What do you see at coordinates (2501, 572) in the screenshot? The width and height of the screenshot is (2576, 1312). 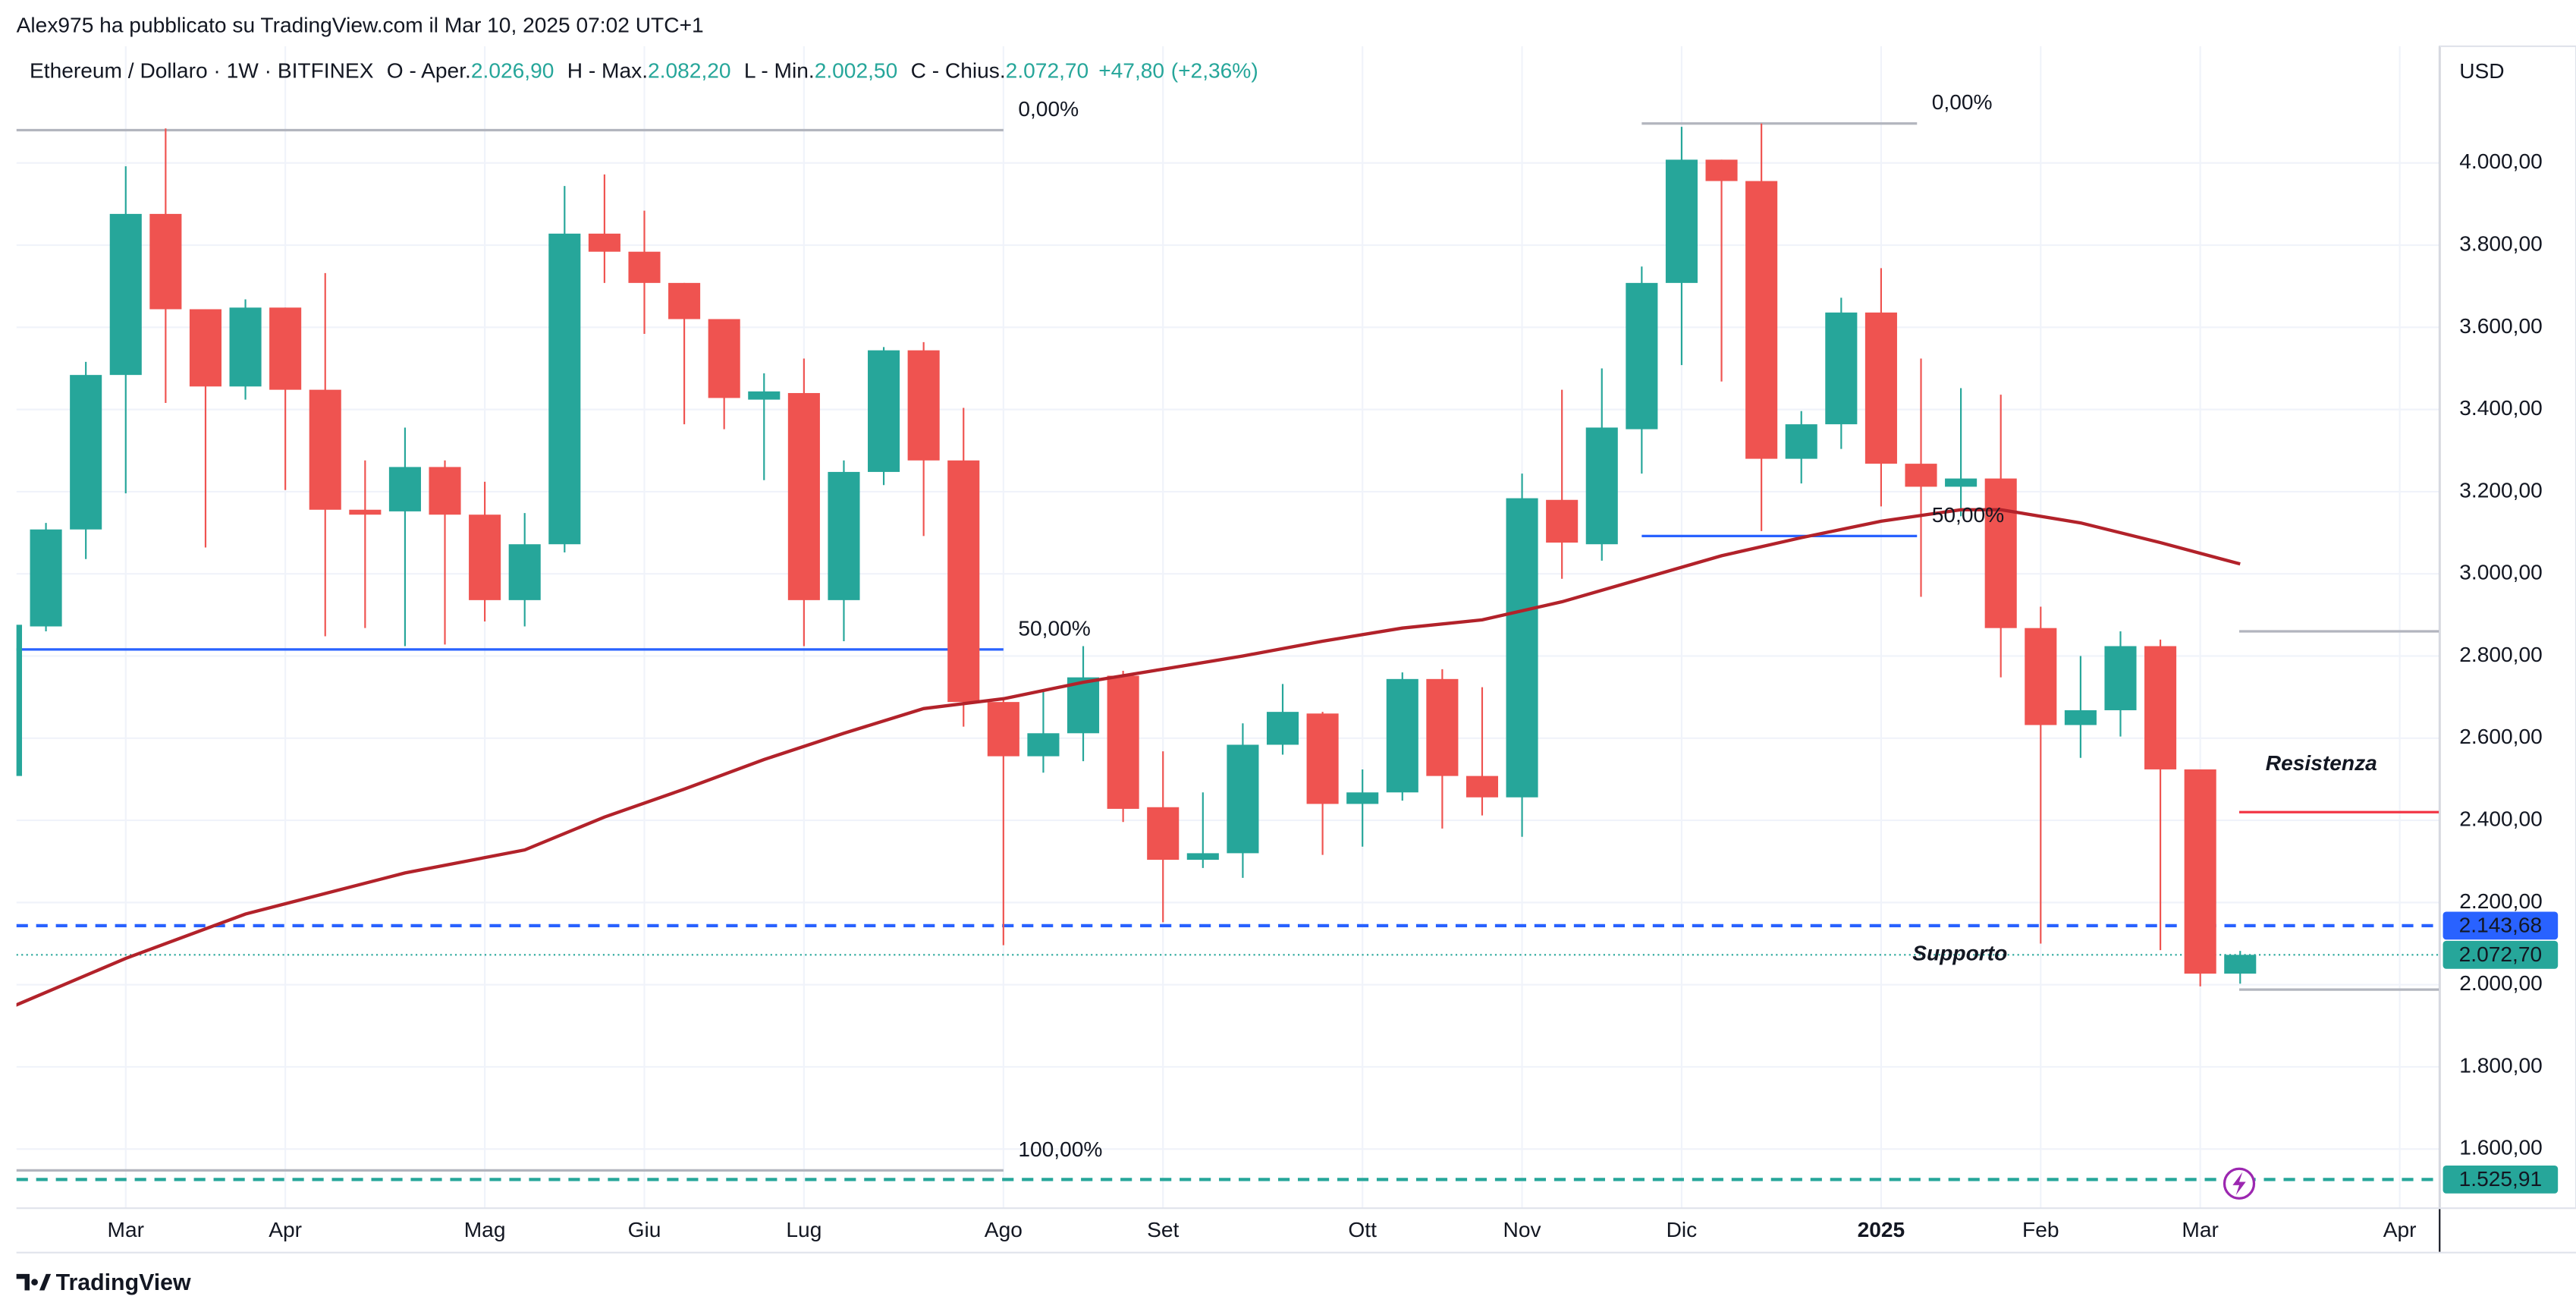 I see `y-tick-label: 3.000,00` at bounding box center [2501, 572].